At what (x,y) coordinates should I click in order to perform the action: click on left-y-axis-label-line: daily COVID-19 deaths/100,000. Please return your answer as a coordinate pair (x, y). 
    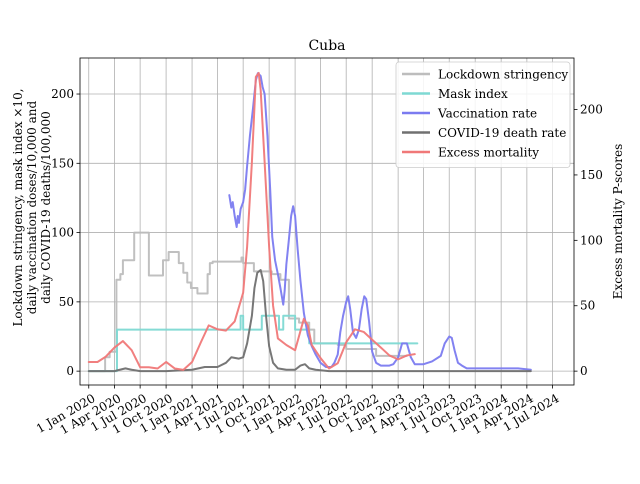
    Looking at the image, I should click on (46, 207).